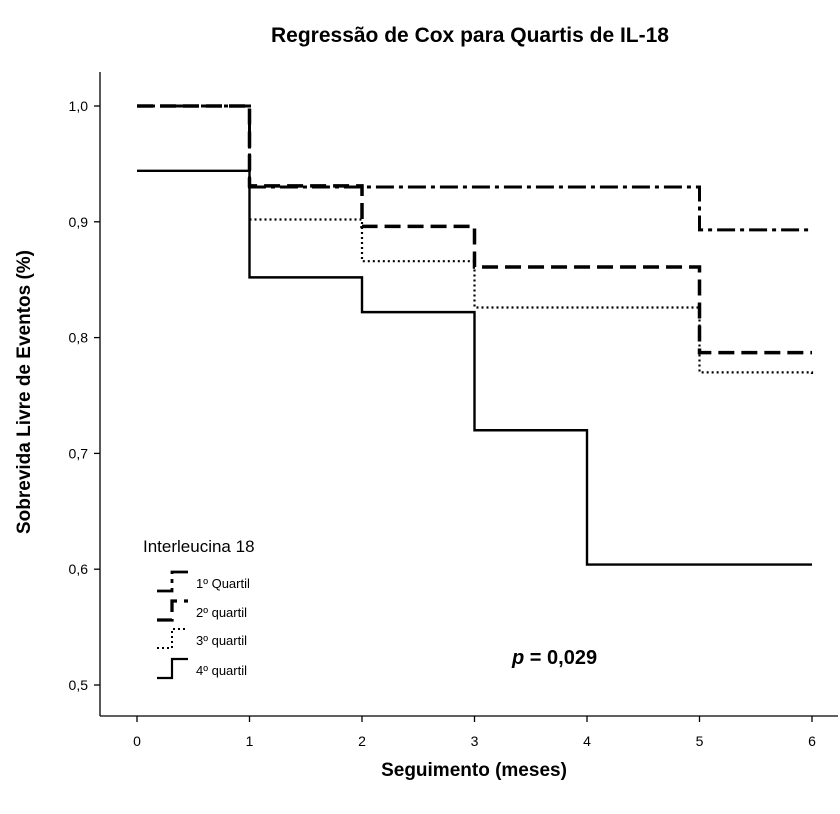 Image resolution: width=840 pixels, height=814 pixels. What do you see at coordinates (79, 569) in the screenshot?
I see `y-tick-label: 0,6` at bounding box center [79, 569].